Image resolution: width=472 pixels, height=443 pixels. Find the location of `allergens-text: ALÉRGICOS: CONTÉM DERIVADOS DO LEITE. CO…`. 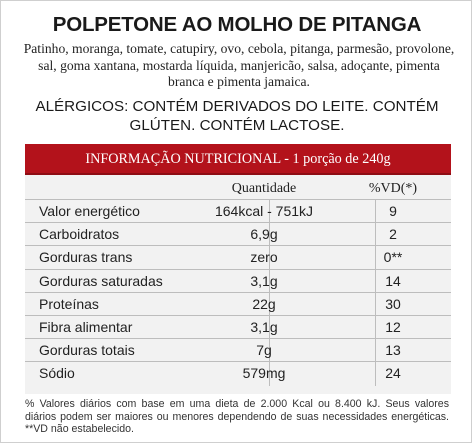

allergens-text: ALÉRGICOS: CONTÉM DERIVADOS DO LEITE. CO… is located at coordinates (237, 116).